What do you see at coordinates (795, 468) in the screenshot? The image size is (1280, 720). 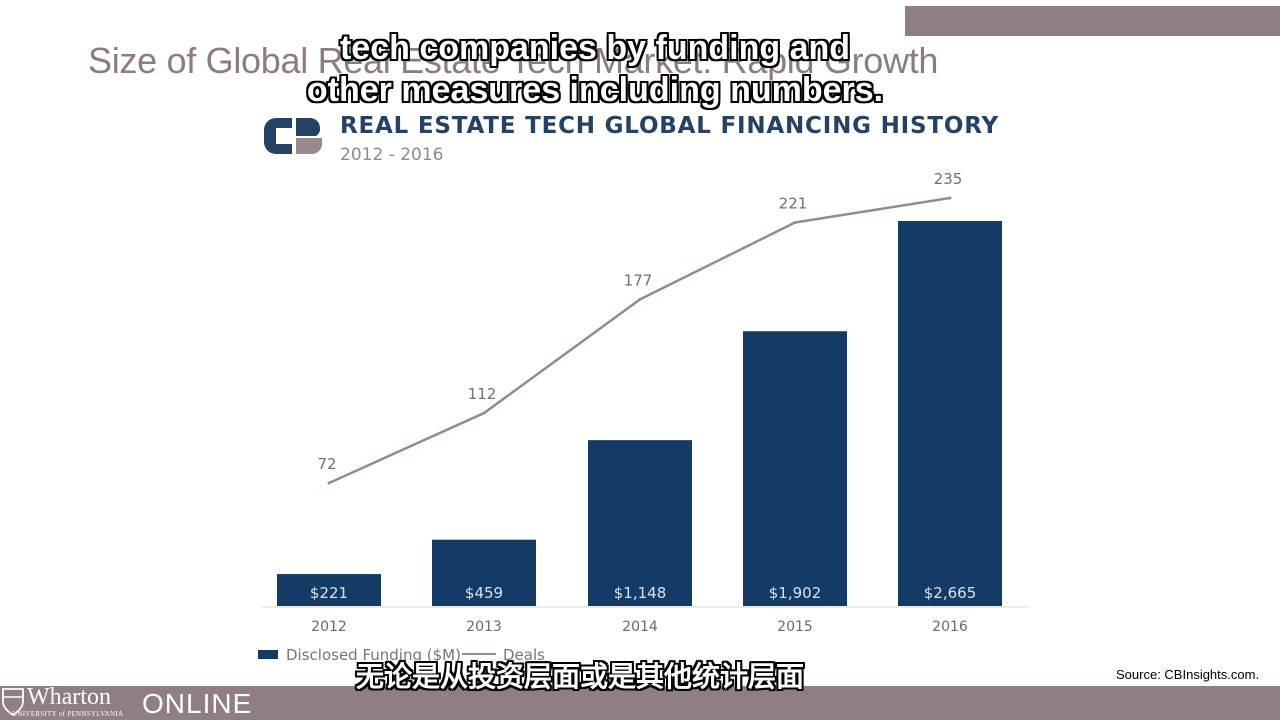 I see `funding-bar-2015` at bounding box center [795, 468].